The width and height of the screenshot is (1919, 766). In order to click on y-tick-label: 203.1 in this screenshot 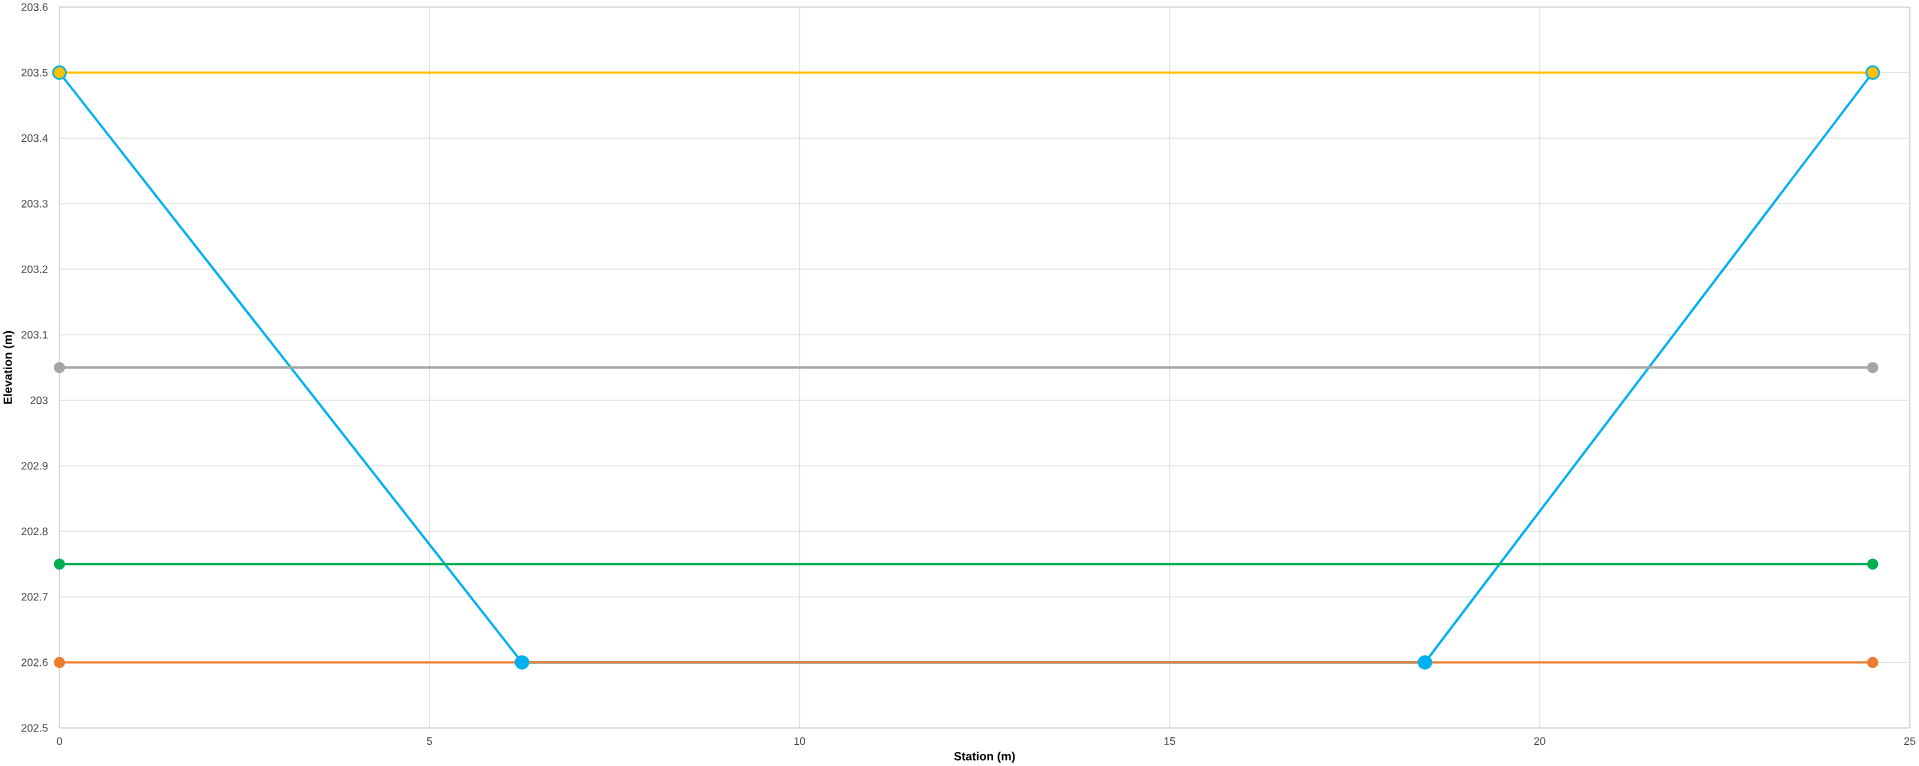, I will do `click(34, 334)`.